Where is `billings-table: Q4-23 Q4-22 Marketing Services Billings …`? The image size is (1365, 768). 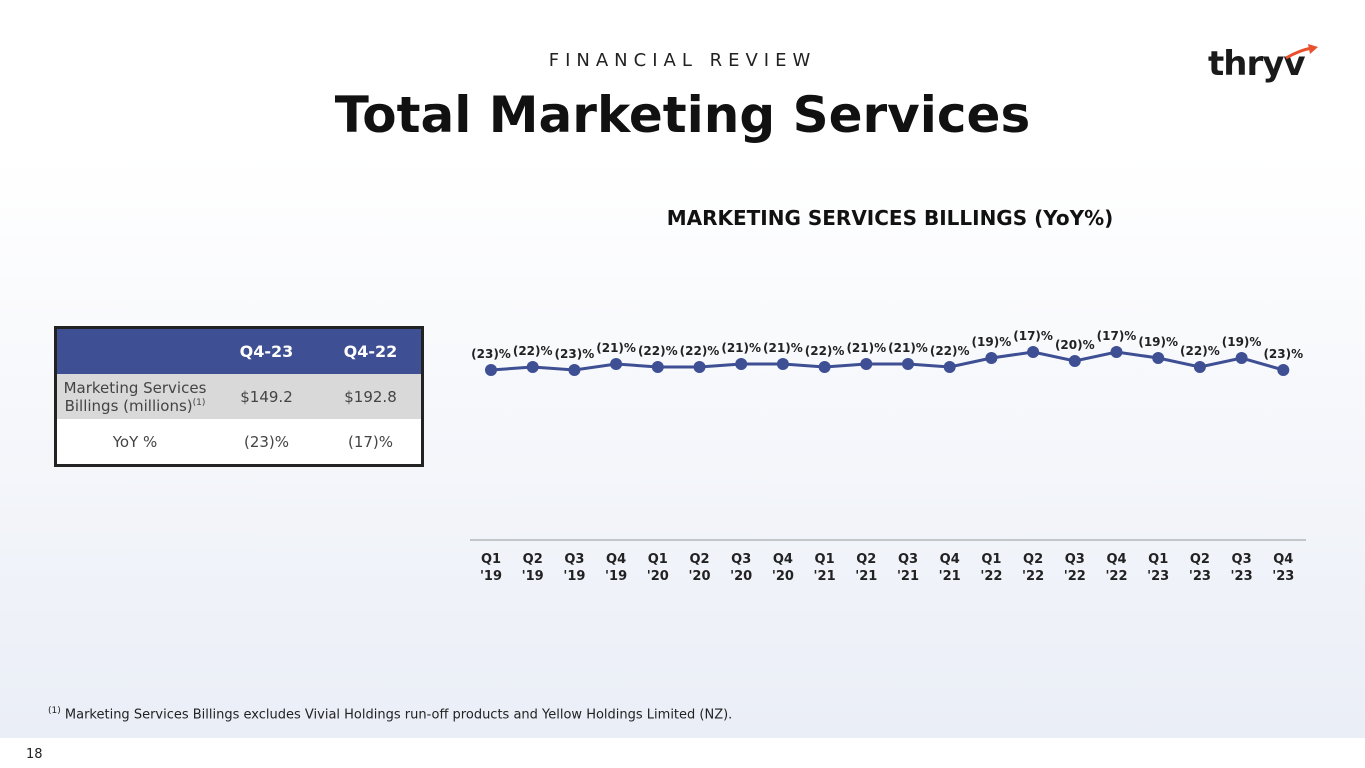
billings-table: Q4-23 Q4-22 Marketing Services Billings … is located at coordinates (239, 396).